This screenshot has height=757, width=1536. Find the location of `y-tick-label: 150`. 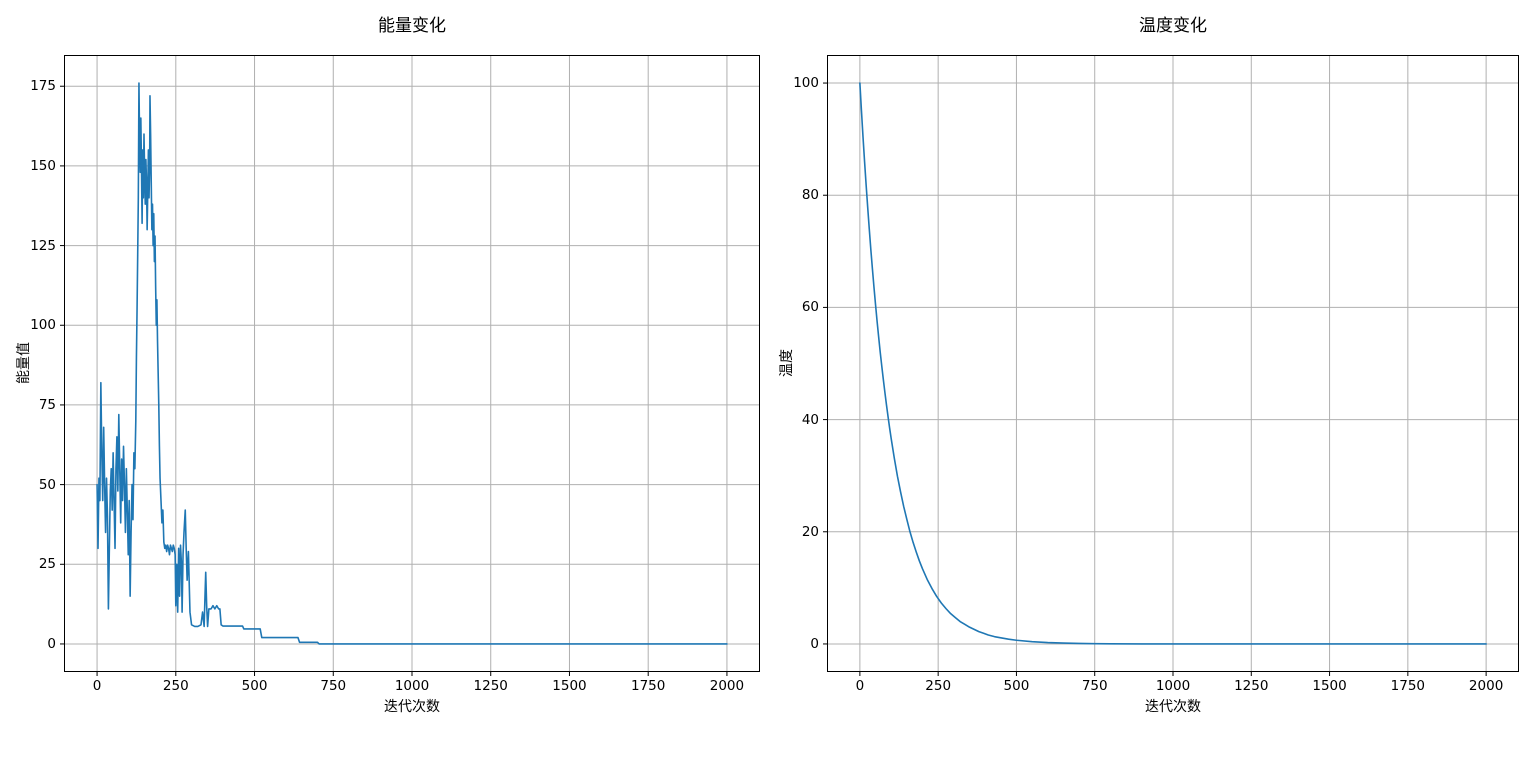

y-tick-label: 150 is located at coordinates (43, 165).